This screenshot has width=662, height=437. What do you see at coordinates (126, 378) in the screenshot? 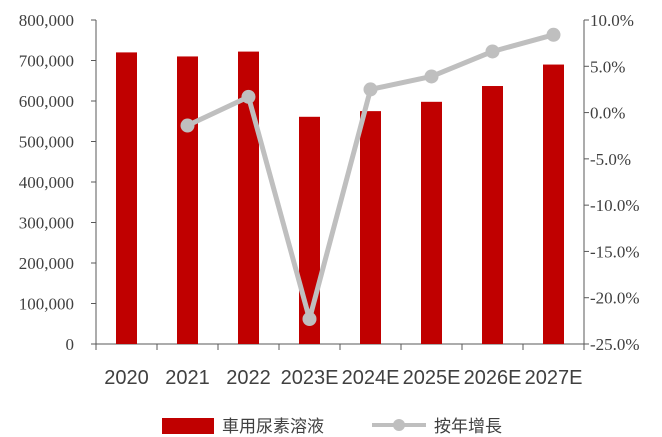
I see `x-tick-label: 2020` at bounding box center [126, 378].